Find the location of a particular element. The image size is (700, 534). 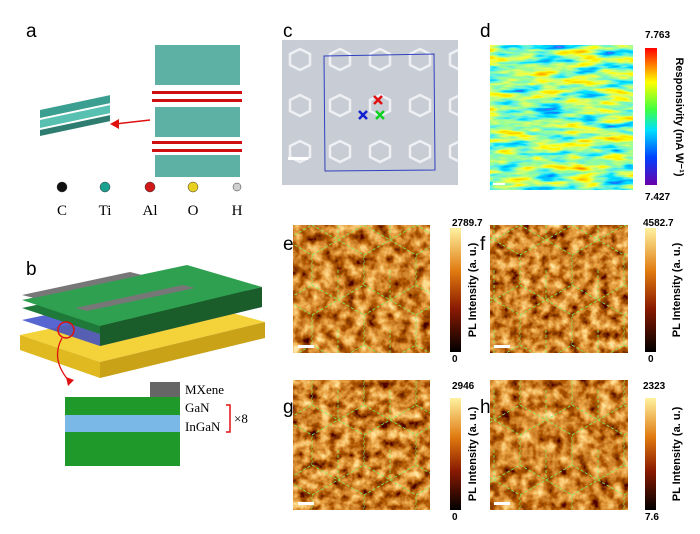

panel-label: e is located at coordinates (288, 244).